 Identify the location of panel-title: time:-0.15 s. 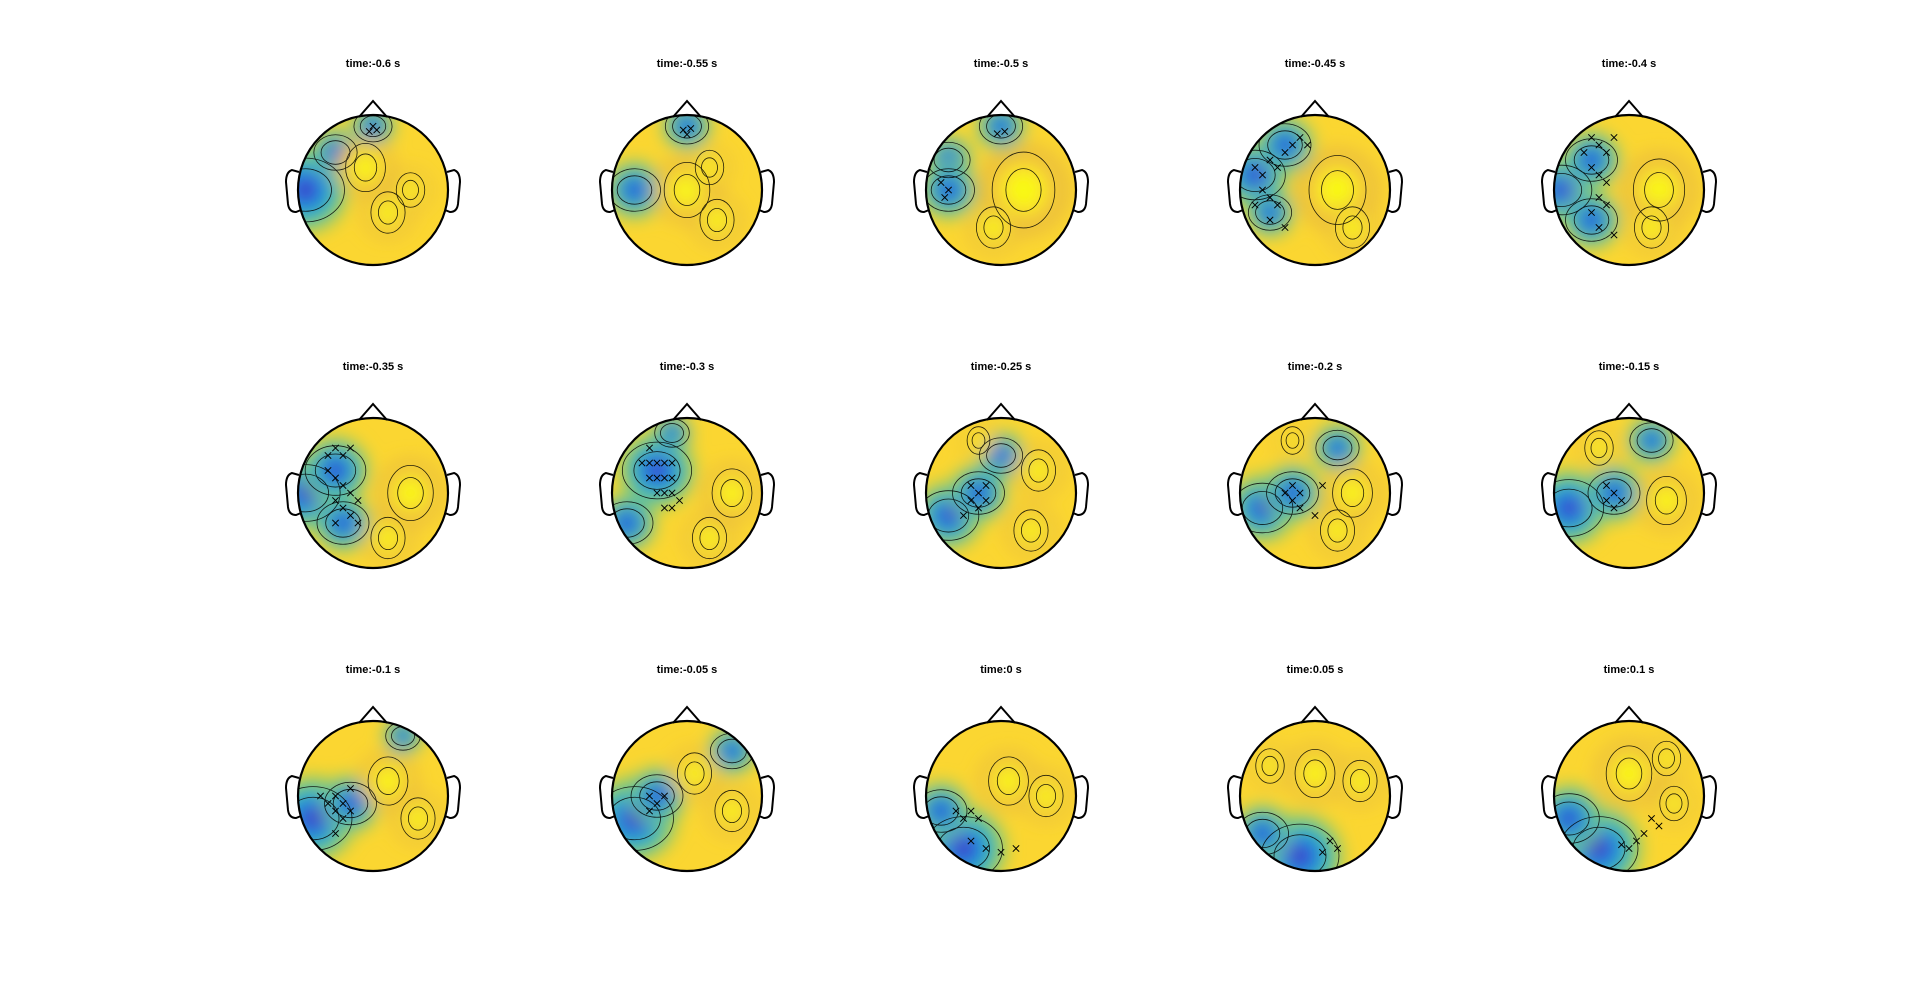
(1629, 367).